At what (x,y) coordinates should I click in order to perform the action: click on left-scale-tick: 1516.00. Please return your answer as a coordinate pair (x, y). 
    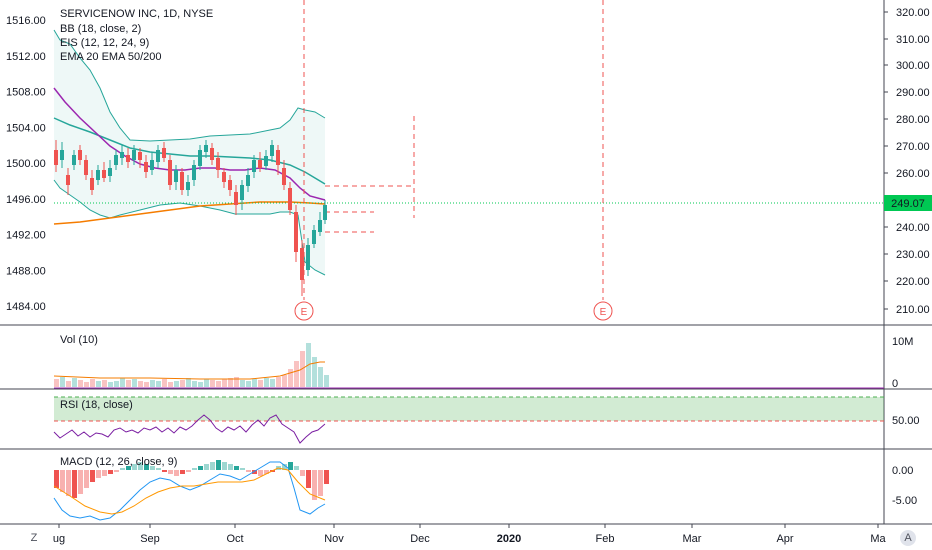
    Looking at the image, I should click on (26, 21).